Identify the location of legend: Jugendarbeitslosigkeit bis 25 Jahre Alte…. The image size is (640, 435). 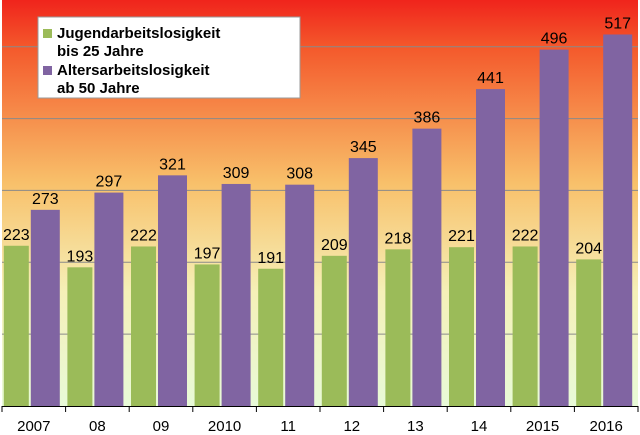
(169, 57).